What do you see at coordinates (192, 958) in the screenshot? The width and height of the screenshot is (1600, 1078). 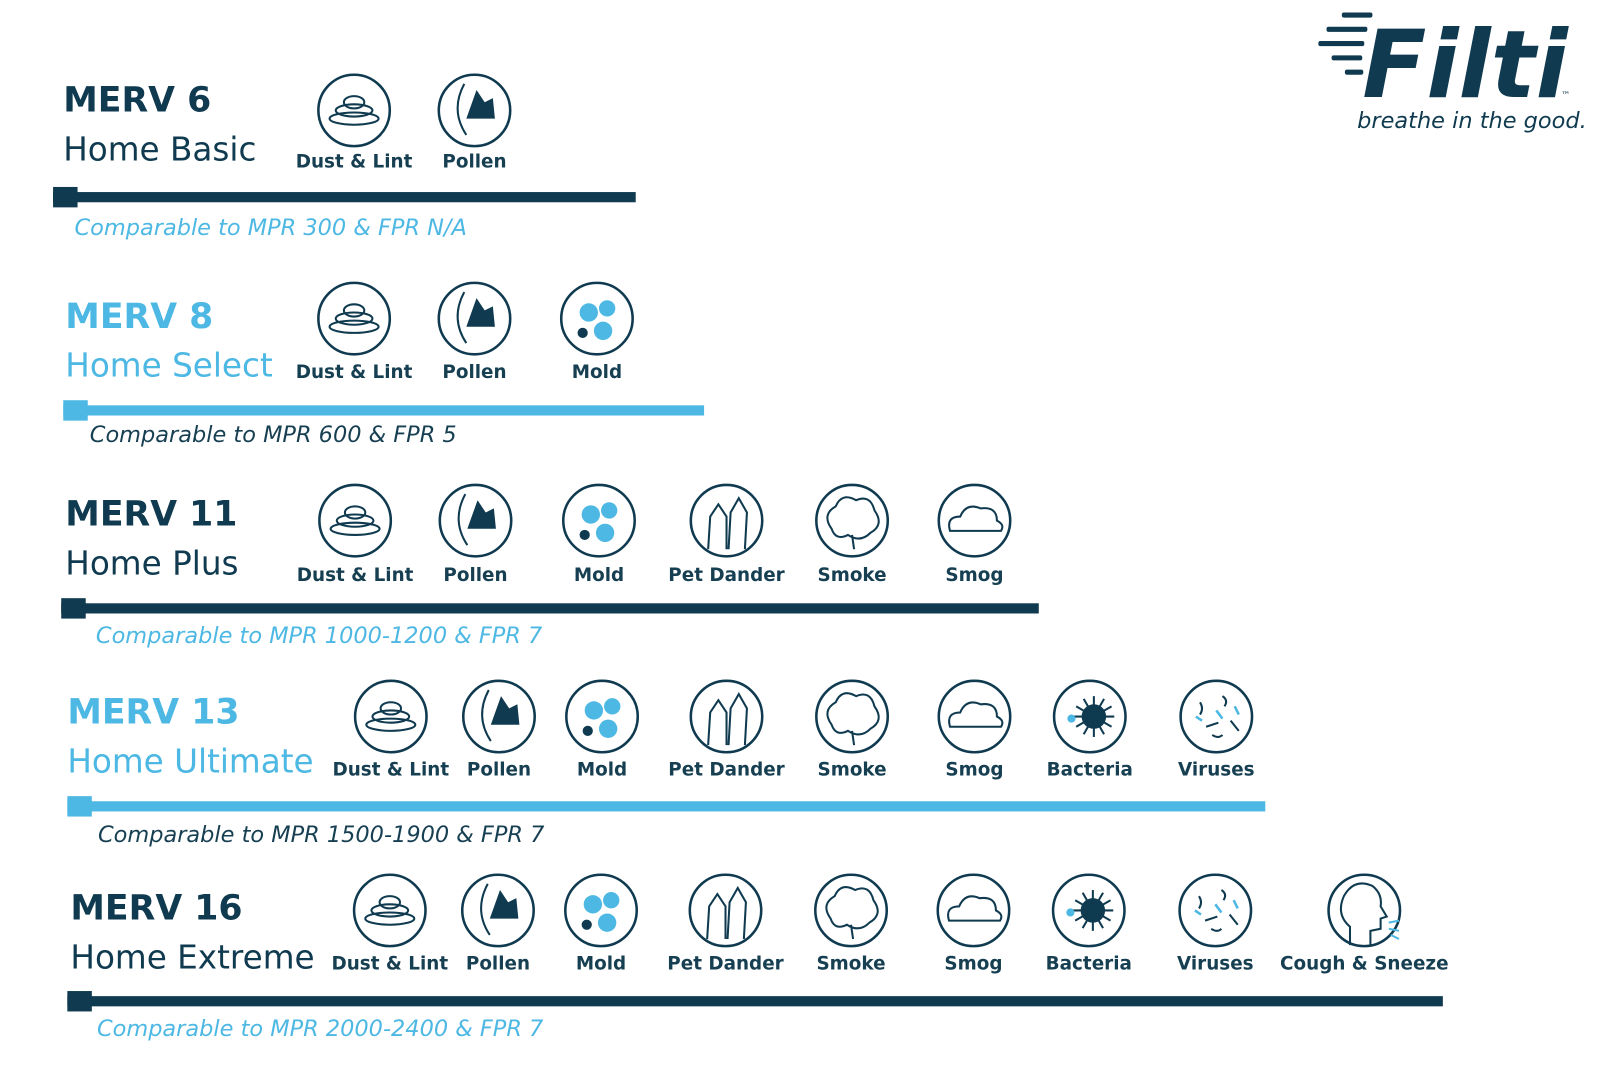 I see `tier-name: Home Extreme` at bounding box center [192, 958].